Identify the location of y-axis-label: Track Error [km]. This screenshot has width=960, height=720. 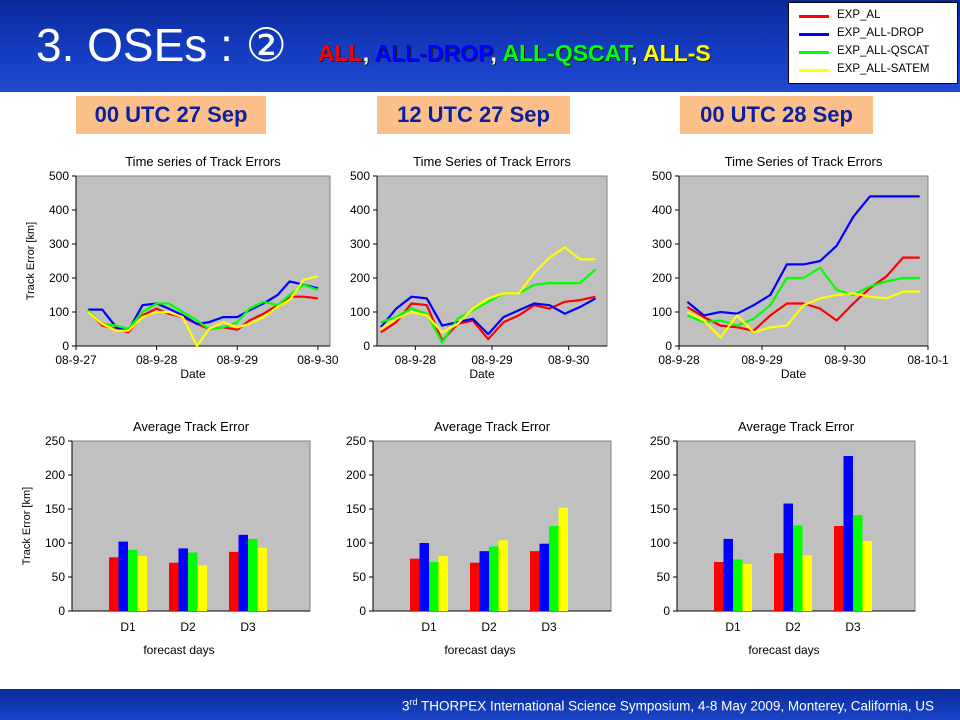
(31, 261).